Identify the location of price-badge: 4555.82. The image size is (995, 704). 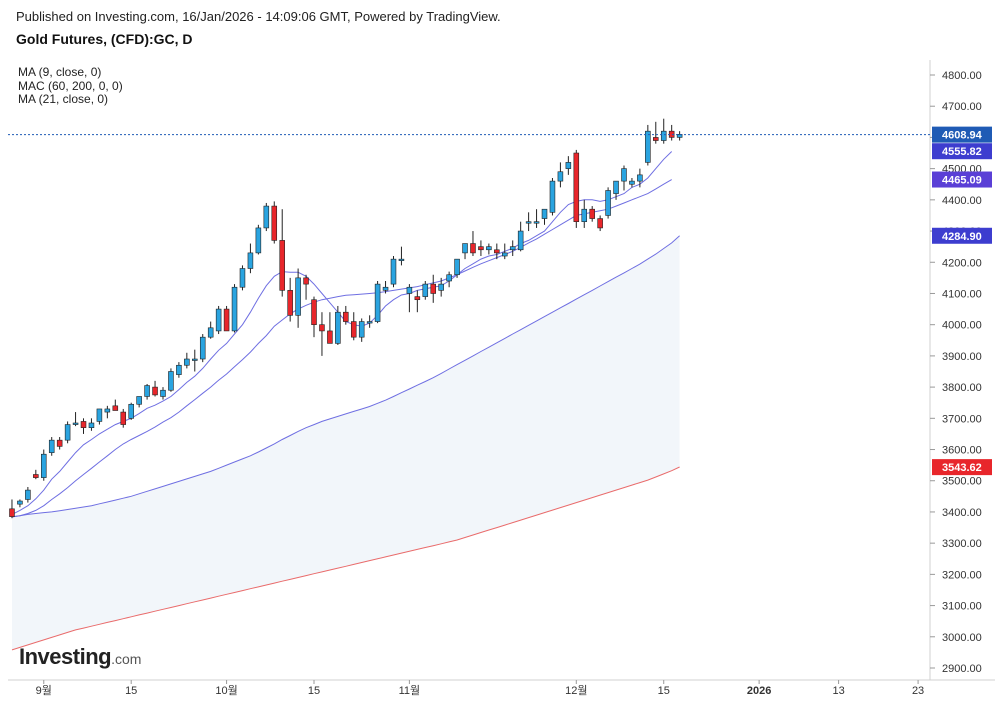
(962, 151).